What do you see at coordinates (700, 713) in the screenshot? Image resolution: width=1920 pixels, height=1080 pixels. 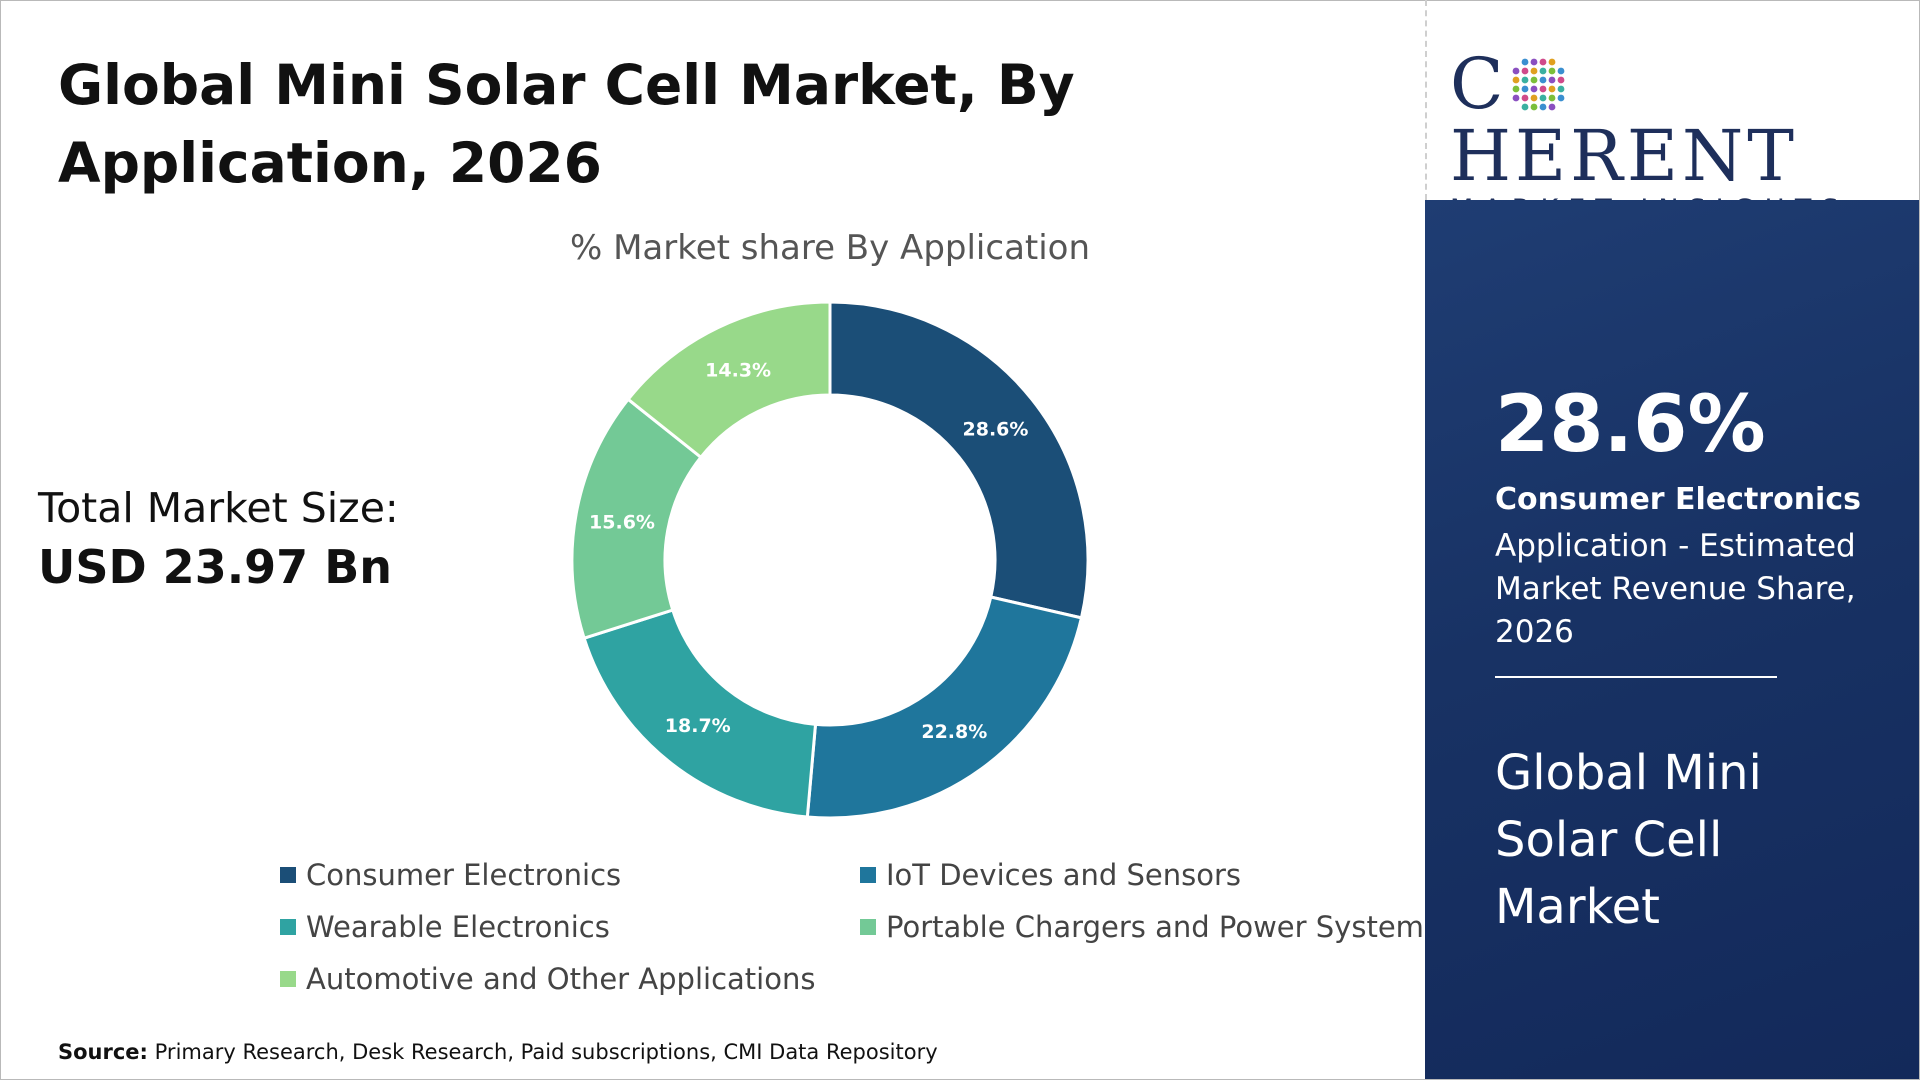 I see `donut-slice-wearable-electronics` at bounding box center [700, 713].